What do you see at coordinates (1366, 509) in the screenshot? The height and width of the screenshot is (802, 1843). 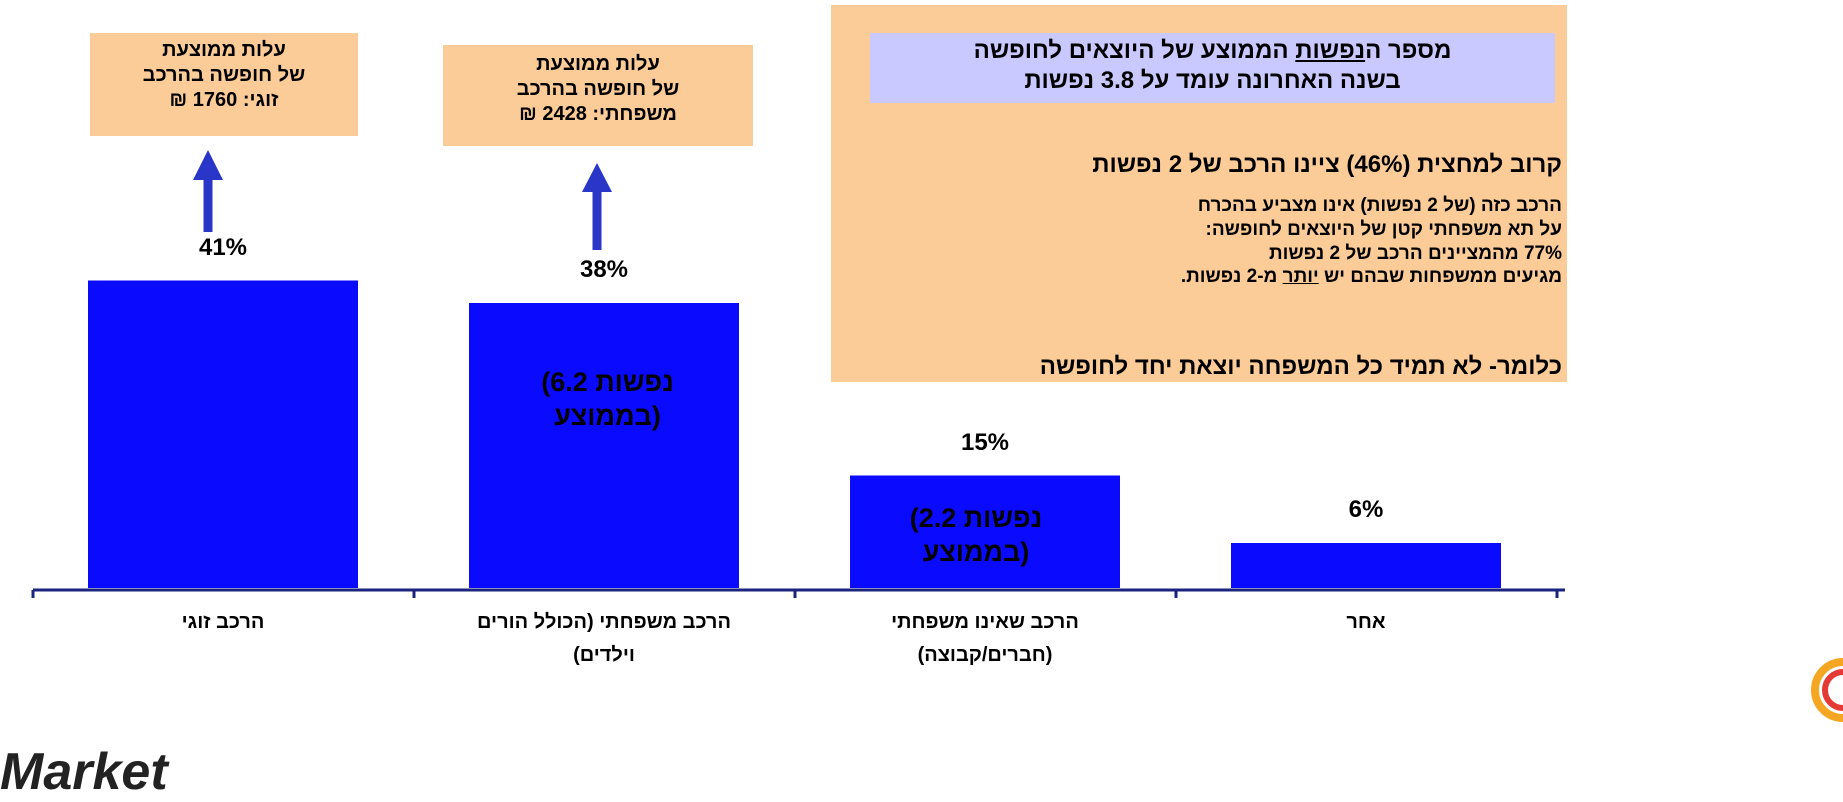 I see `value-label: 6%` at bounding box center [1366, 509].